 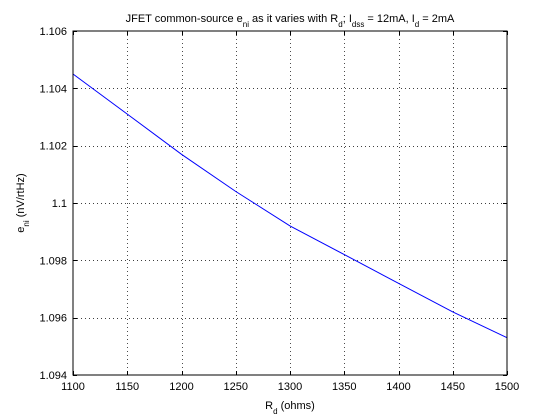 I want to click on y-axis-label: eni (nV/rtHz), so click(x=23, y=202).